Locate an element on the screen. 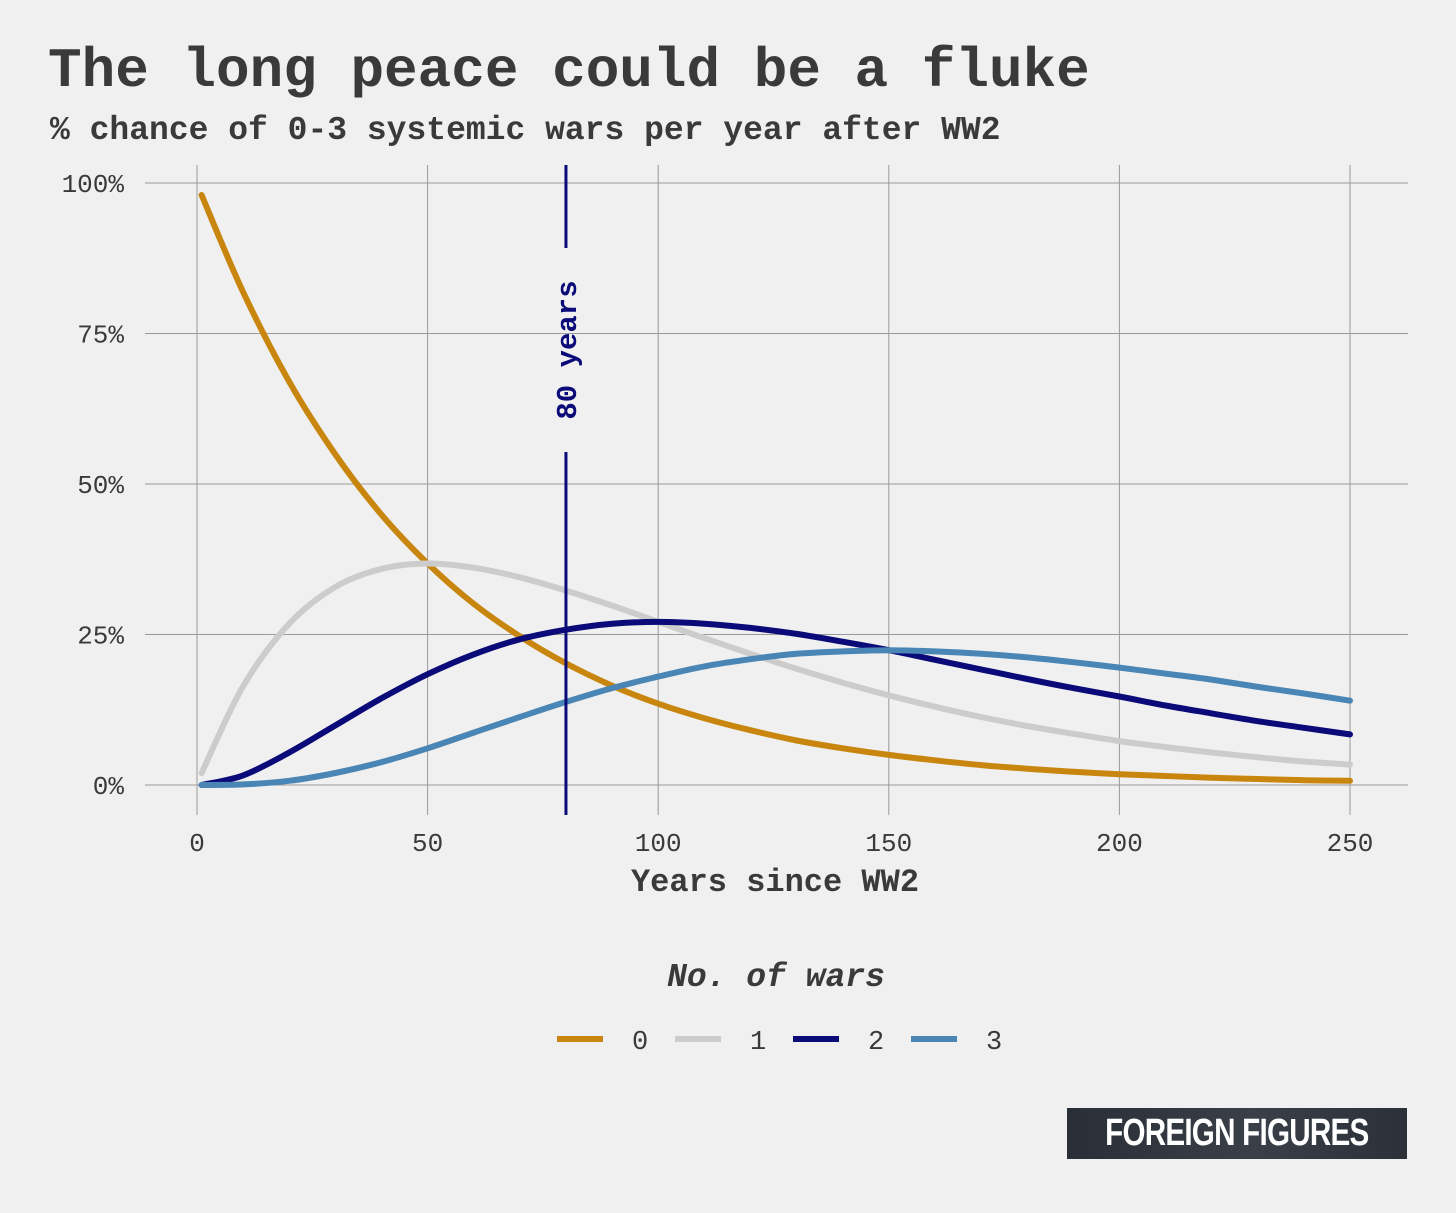 This screenshot has width=1456, height=1213. x-tick-label: 100 is located at coordinates (658, 844).